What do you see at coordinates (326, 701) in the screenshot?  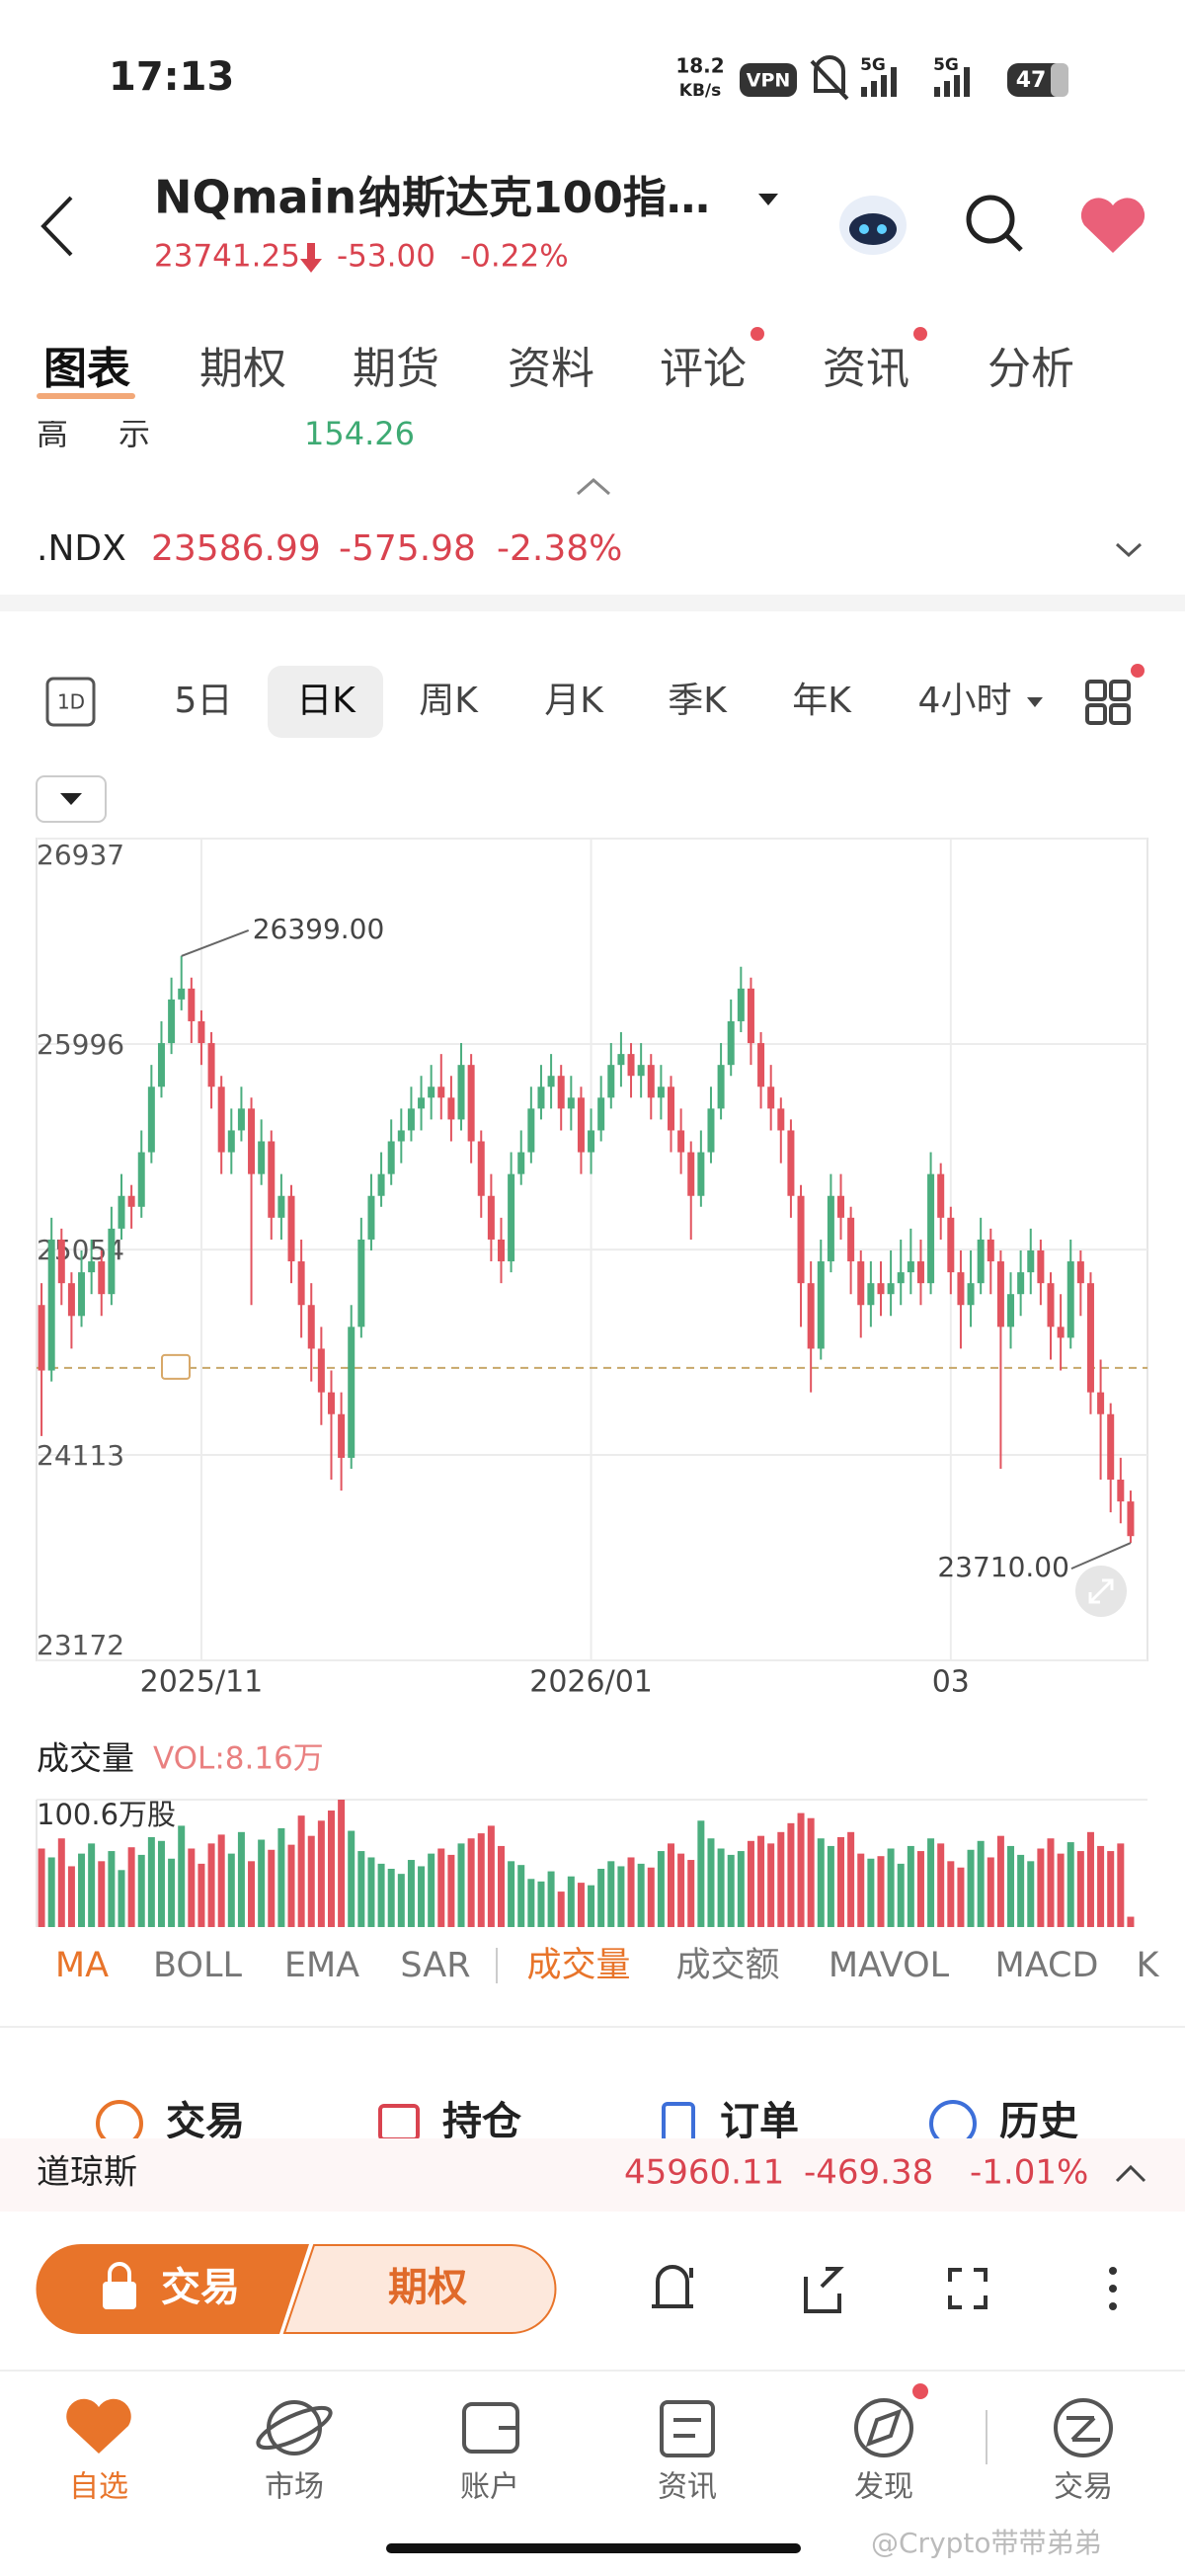 I see `period: 日K` at bounding box center [326, 701].